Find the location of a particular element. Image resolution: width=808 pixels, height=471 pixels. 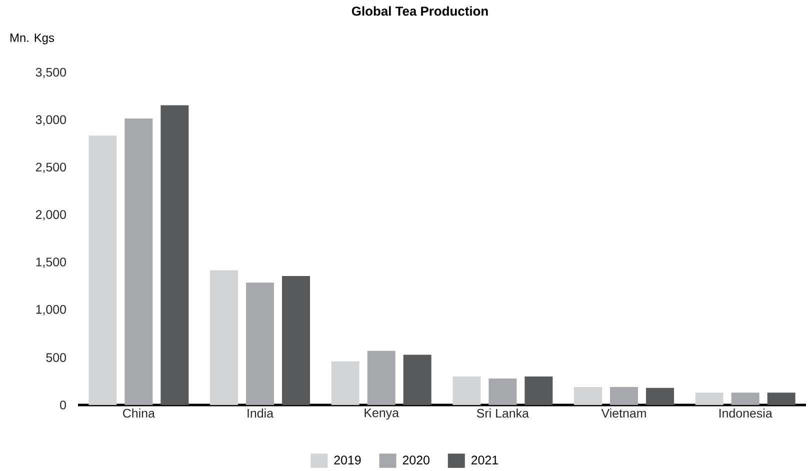

y-tick-label: 0 is located at coordinates (63, 405).